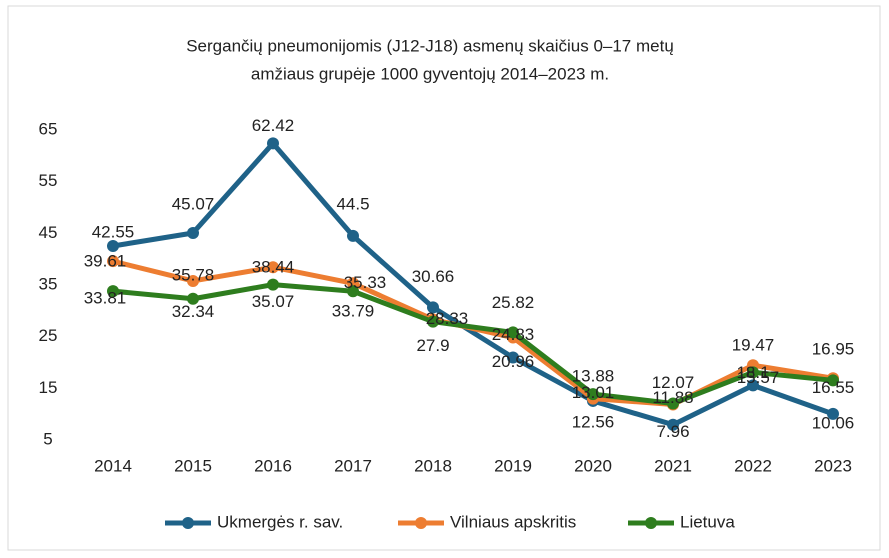 This screenshot has width=889, height=558. What do you see at coordinates (48, 128) in the screenshot?
I see `y-tick-label: 65` at bounding box center [48, 128].